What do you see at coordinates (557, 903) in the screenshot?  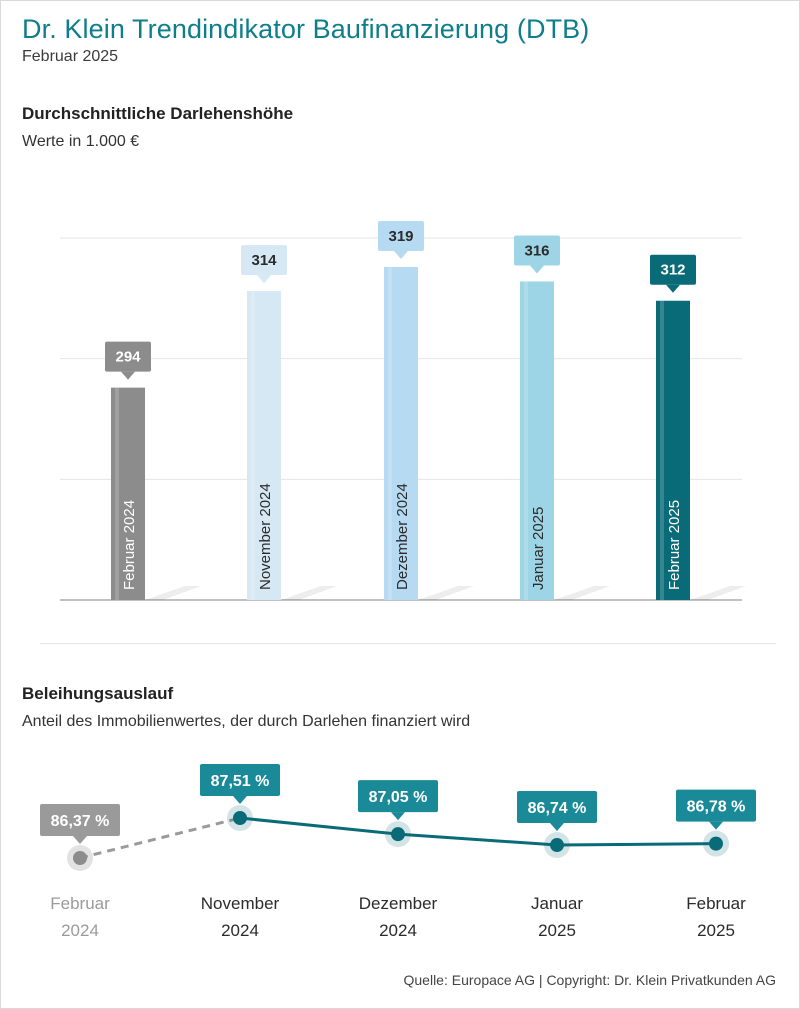 I see `line-x-label-month: Januar` at bounding box center [557, 903].